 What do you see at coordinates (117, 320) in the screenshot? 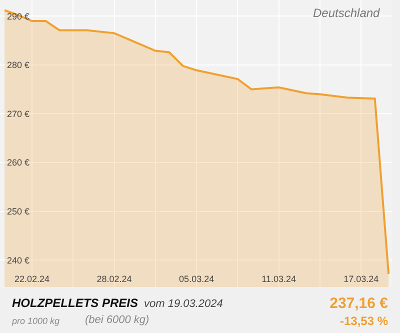
I see `text: (bei 6000 kg)` at bounding box center [117, 320].